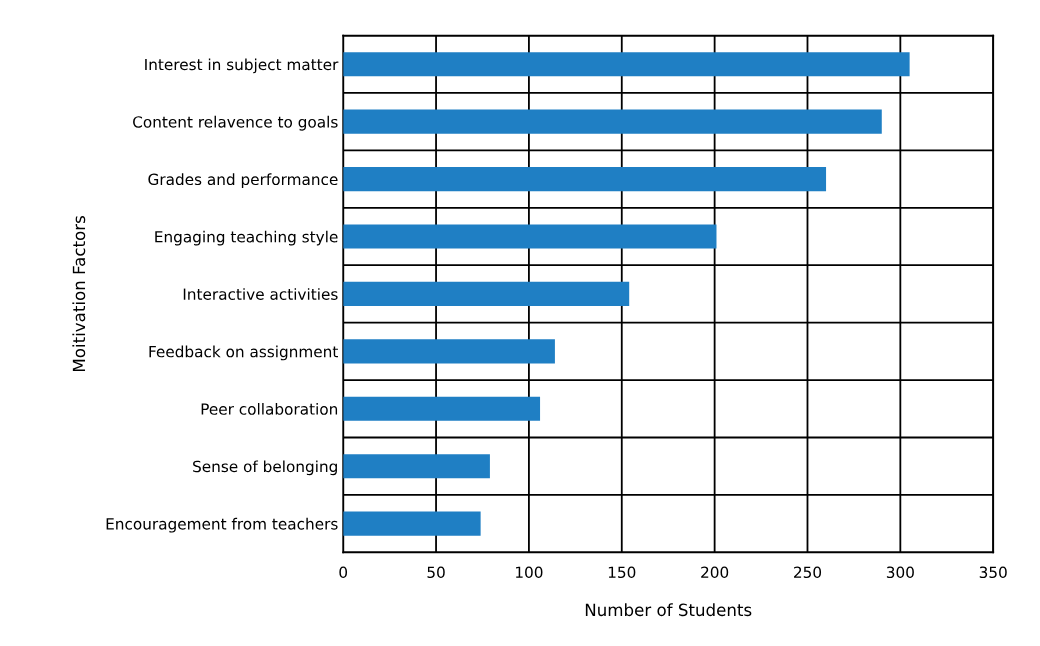 The image size is (1040, 646). Describe the element at coordinates (242, 66) in the screenshot. I see `y-tick-label: Interest in subject matter` at that location.